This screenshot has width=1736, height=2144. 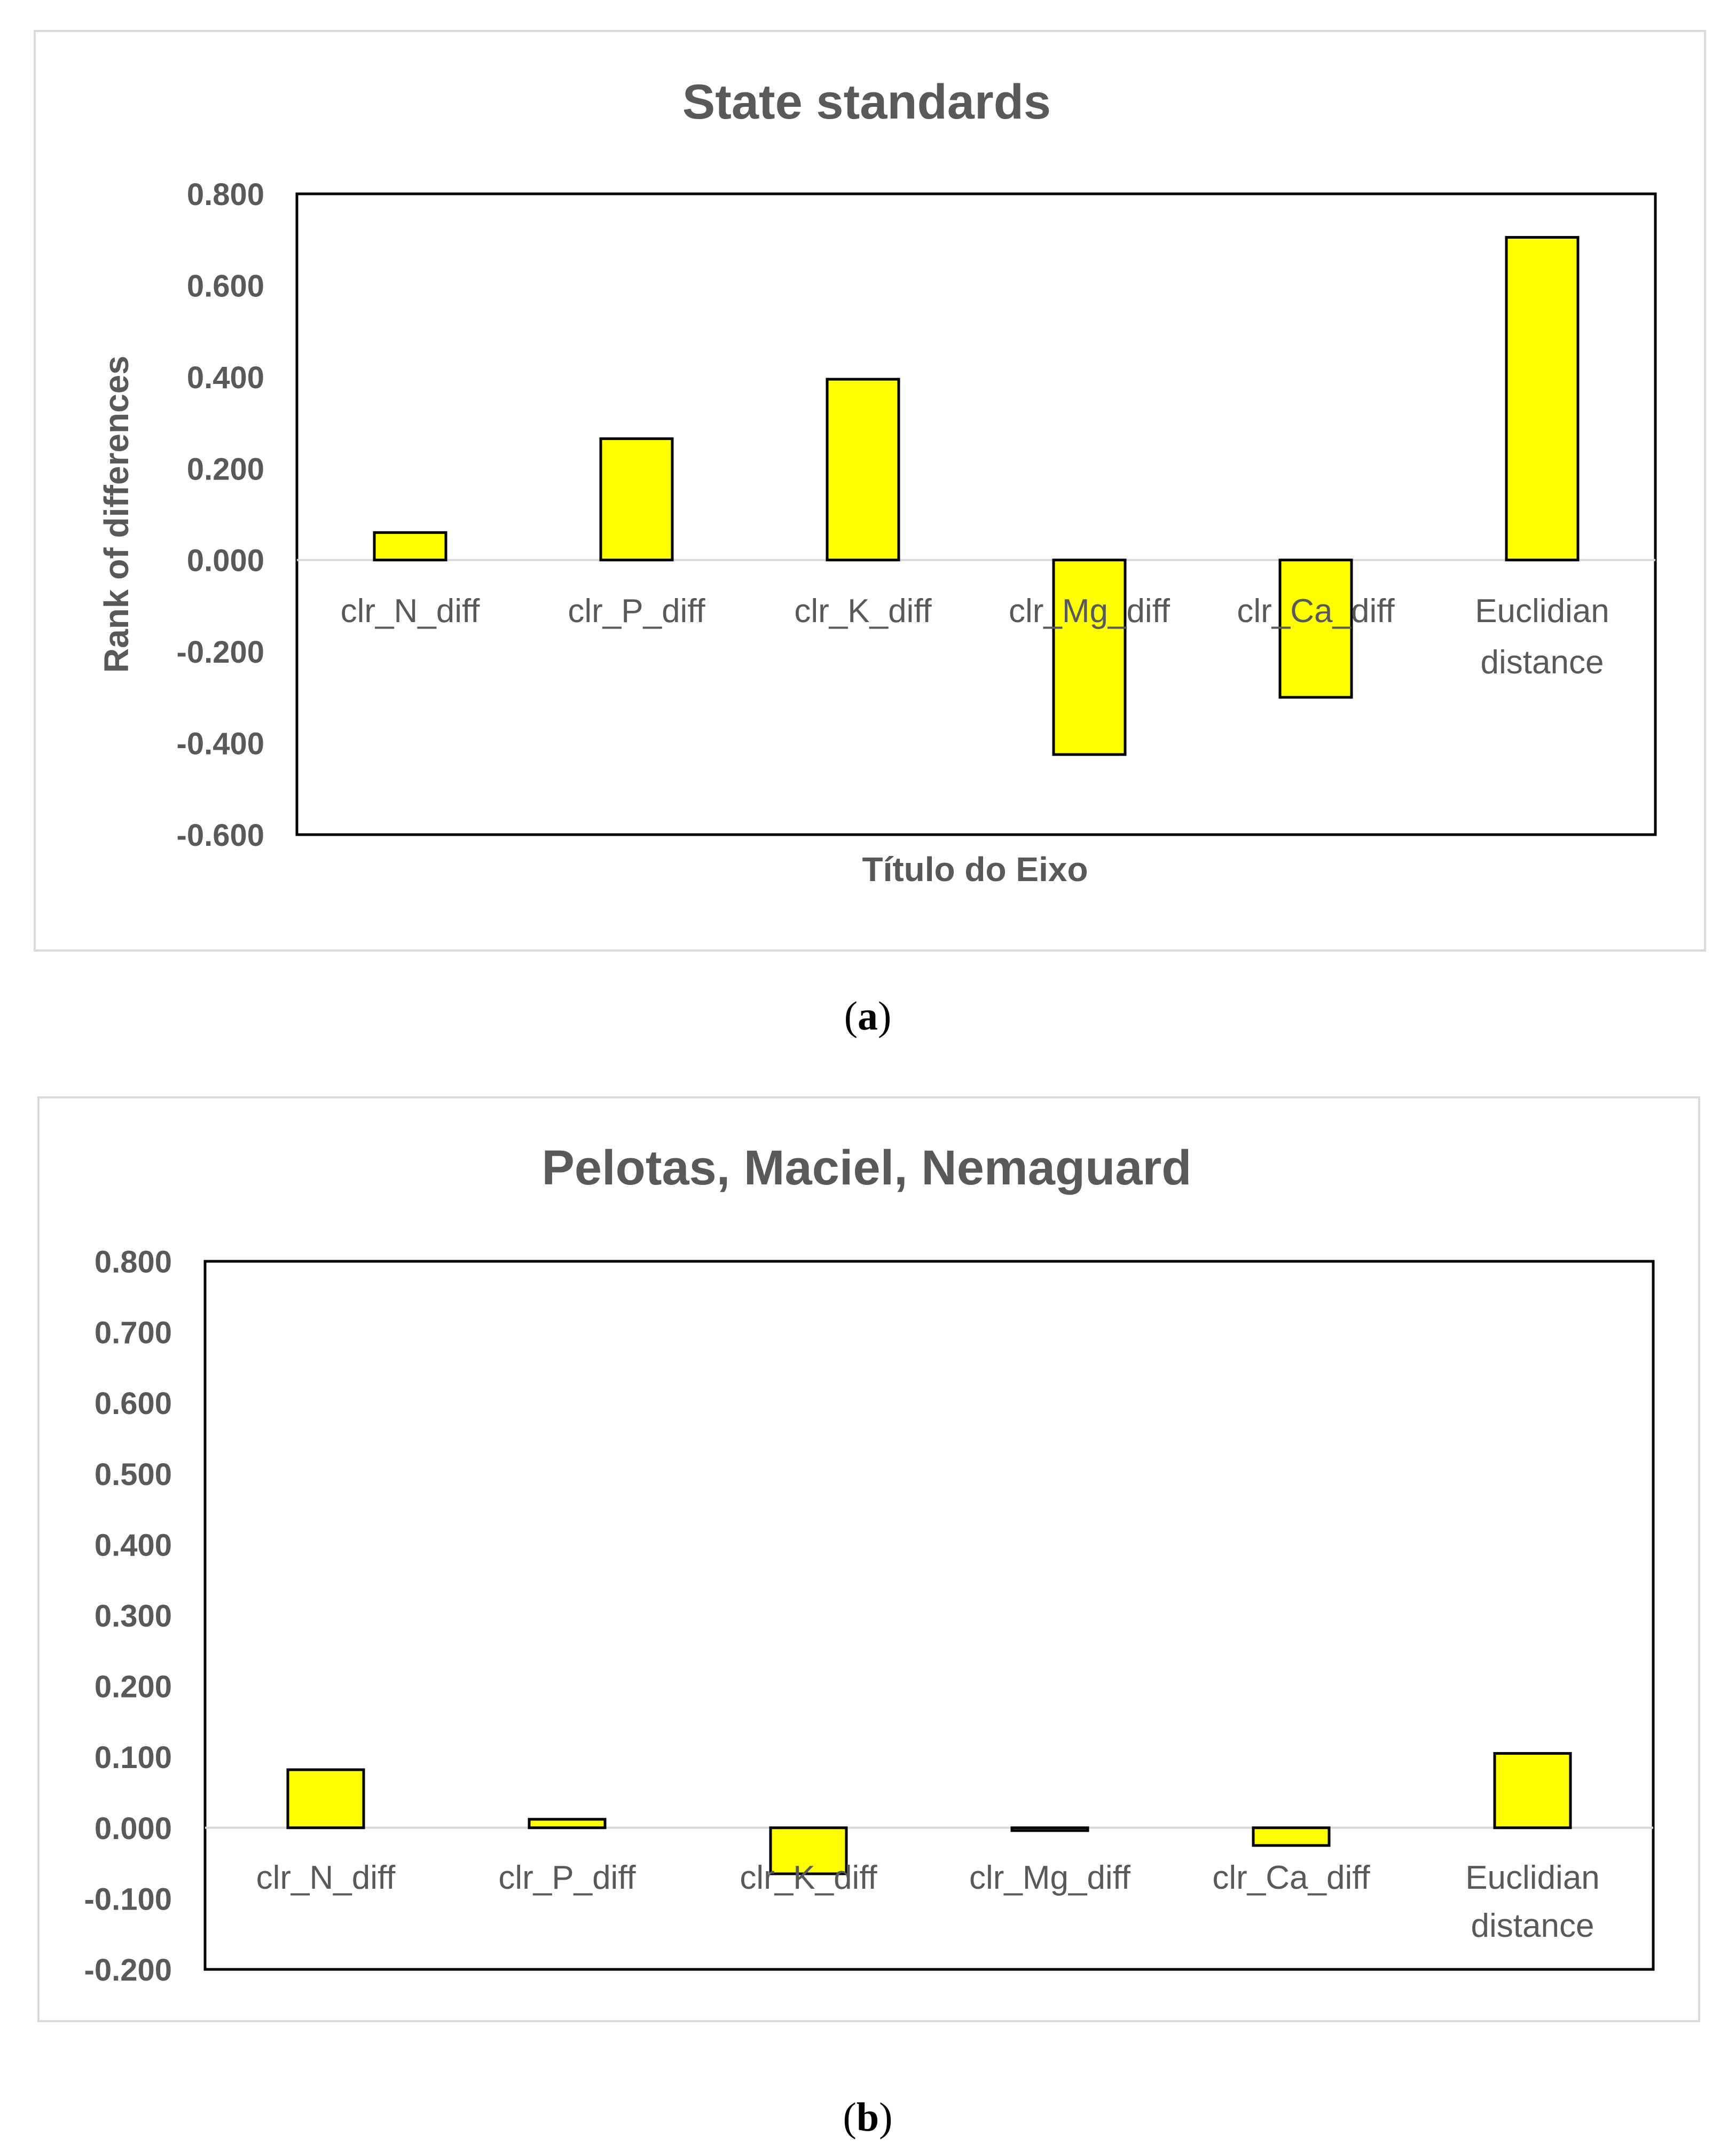 I want to click on chart-b-y-tick-label: 0.800, so click(x=133, y=1262).